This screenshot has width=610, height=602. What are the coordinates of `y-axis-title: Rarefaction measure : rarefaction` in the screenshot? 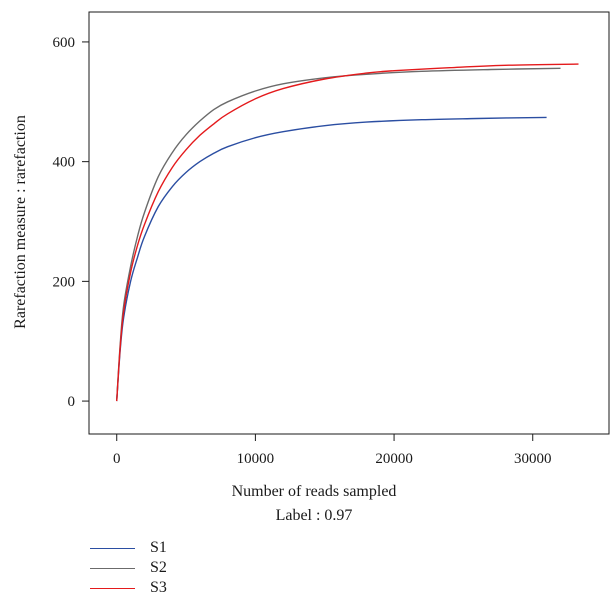 It's located at (20, 222).